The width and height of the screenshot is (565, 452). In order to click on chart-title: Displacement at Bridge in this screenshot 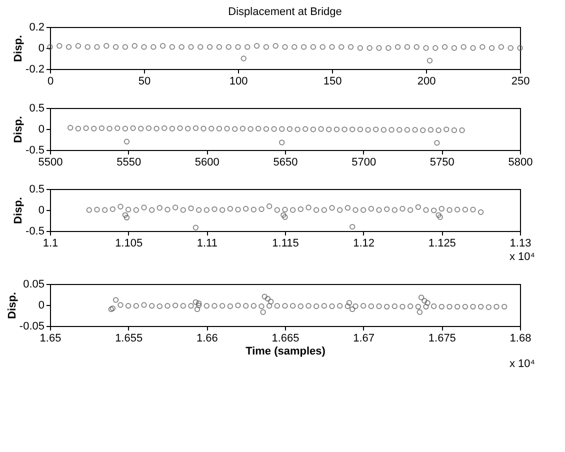, I will do `click(285, 12)`.